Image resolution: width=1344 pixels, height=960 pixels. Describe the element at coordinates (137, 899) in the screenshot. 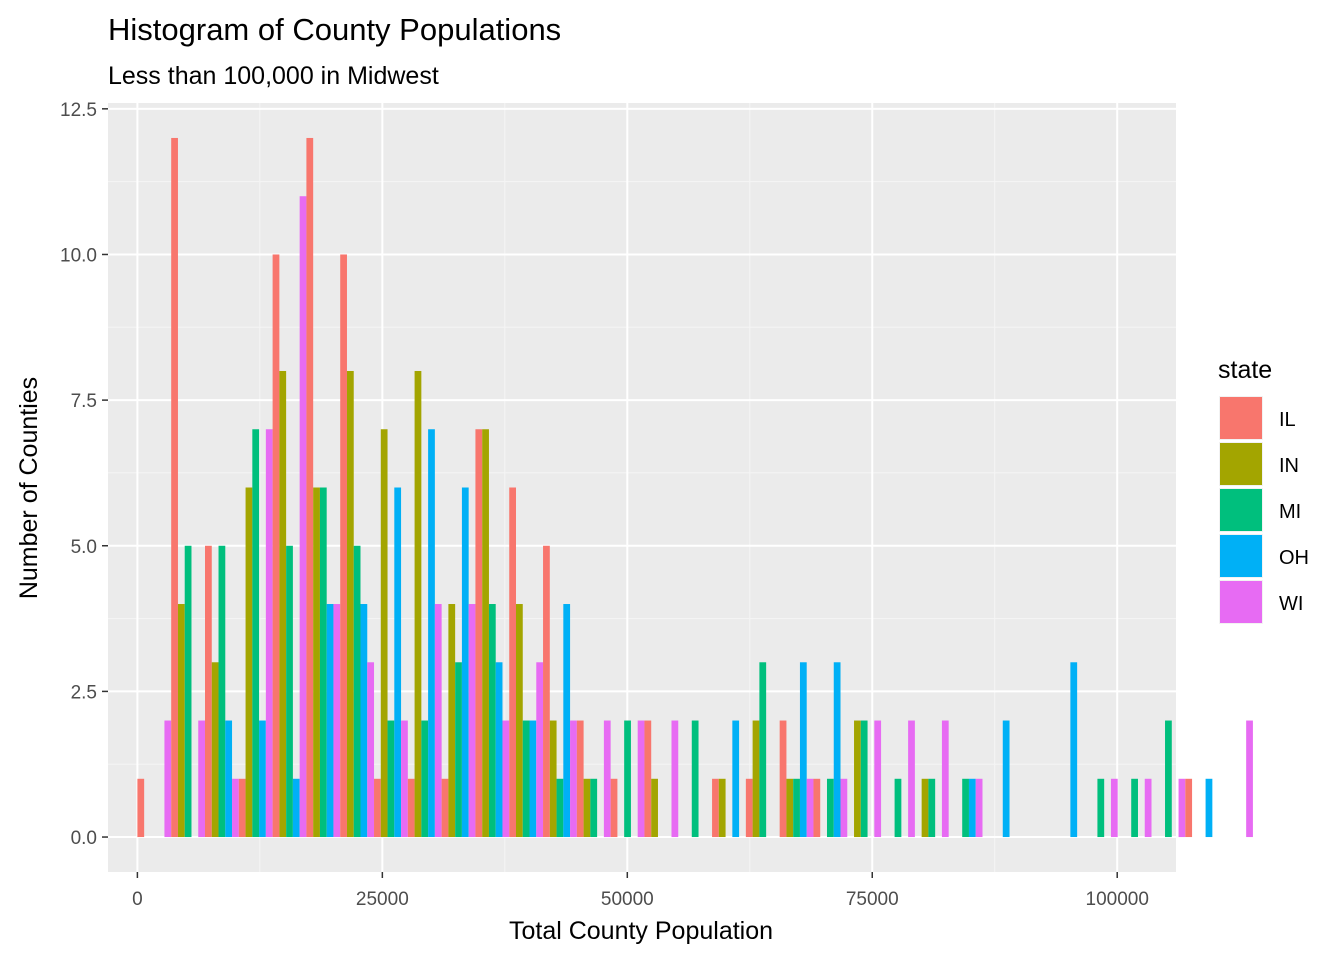

I see `x-tick-label: 0` at that location.